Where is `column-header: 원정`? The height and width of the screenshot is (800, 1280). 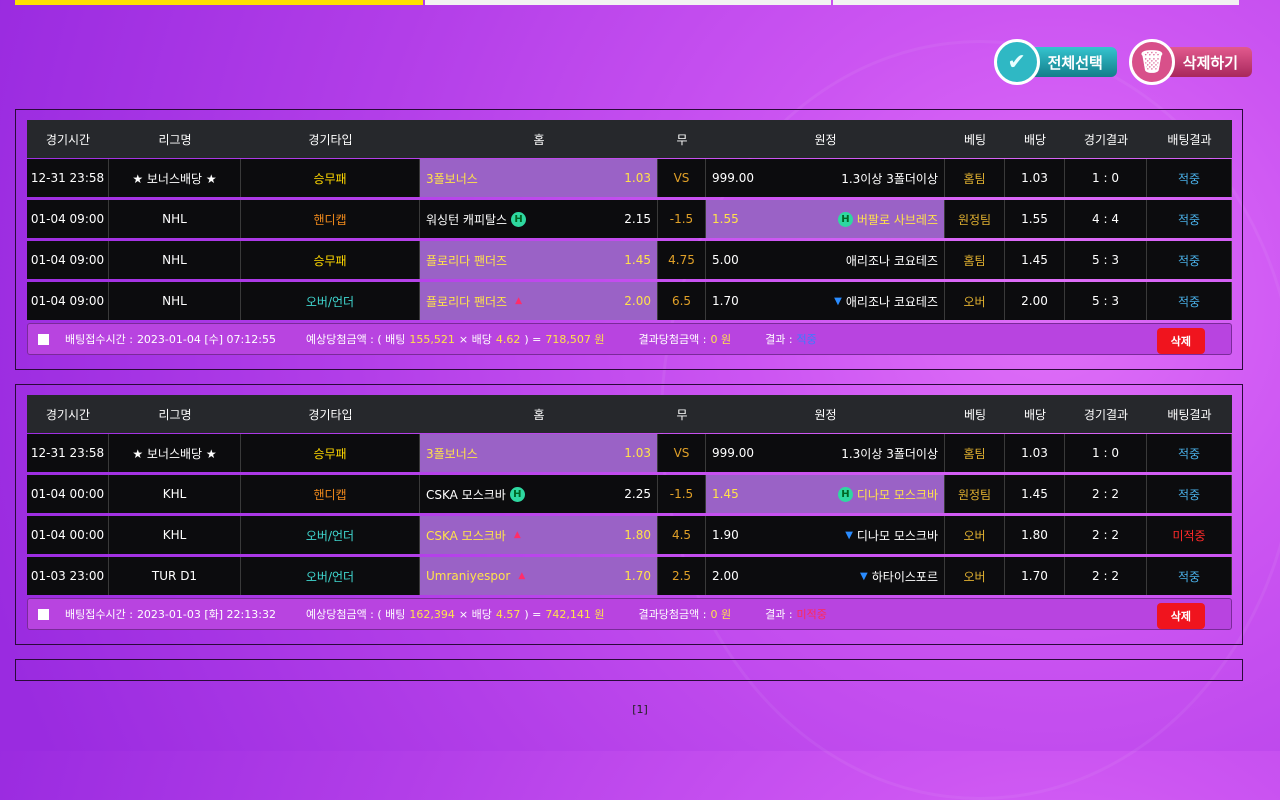
column-header: 원정 is located at coordinates (825, 139).